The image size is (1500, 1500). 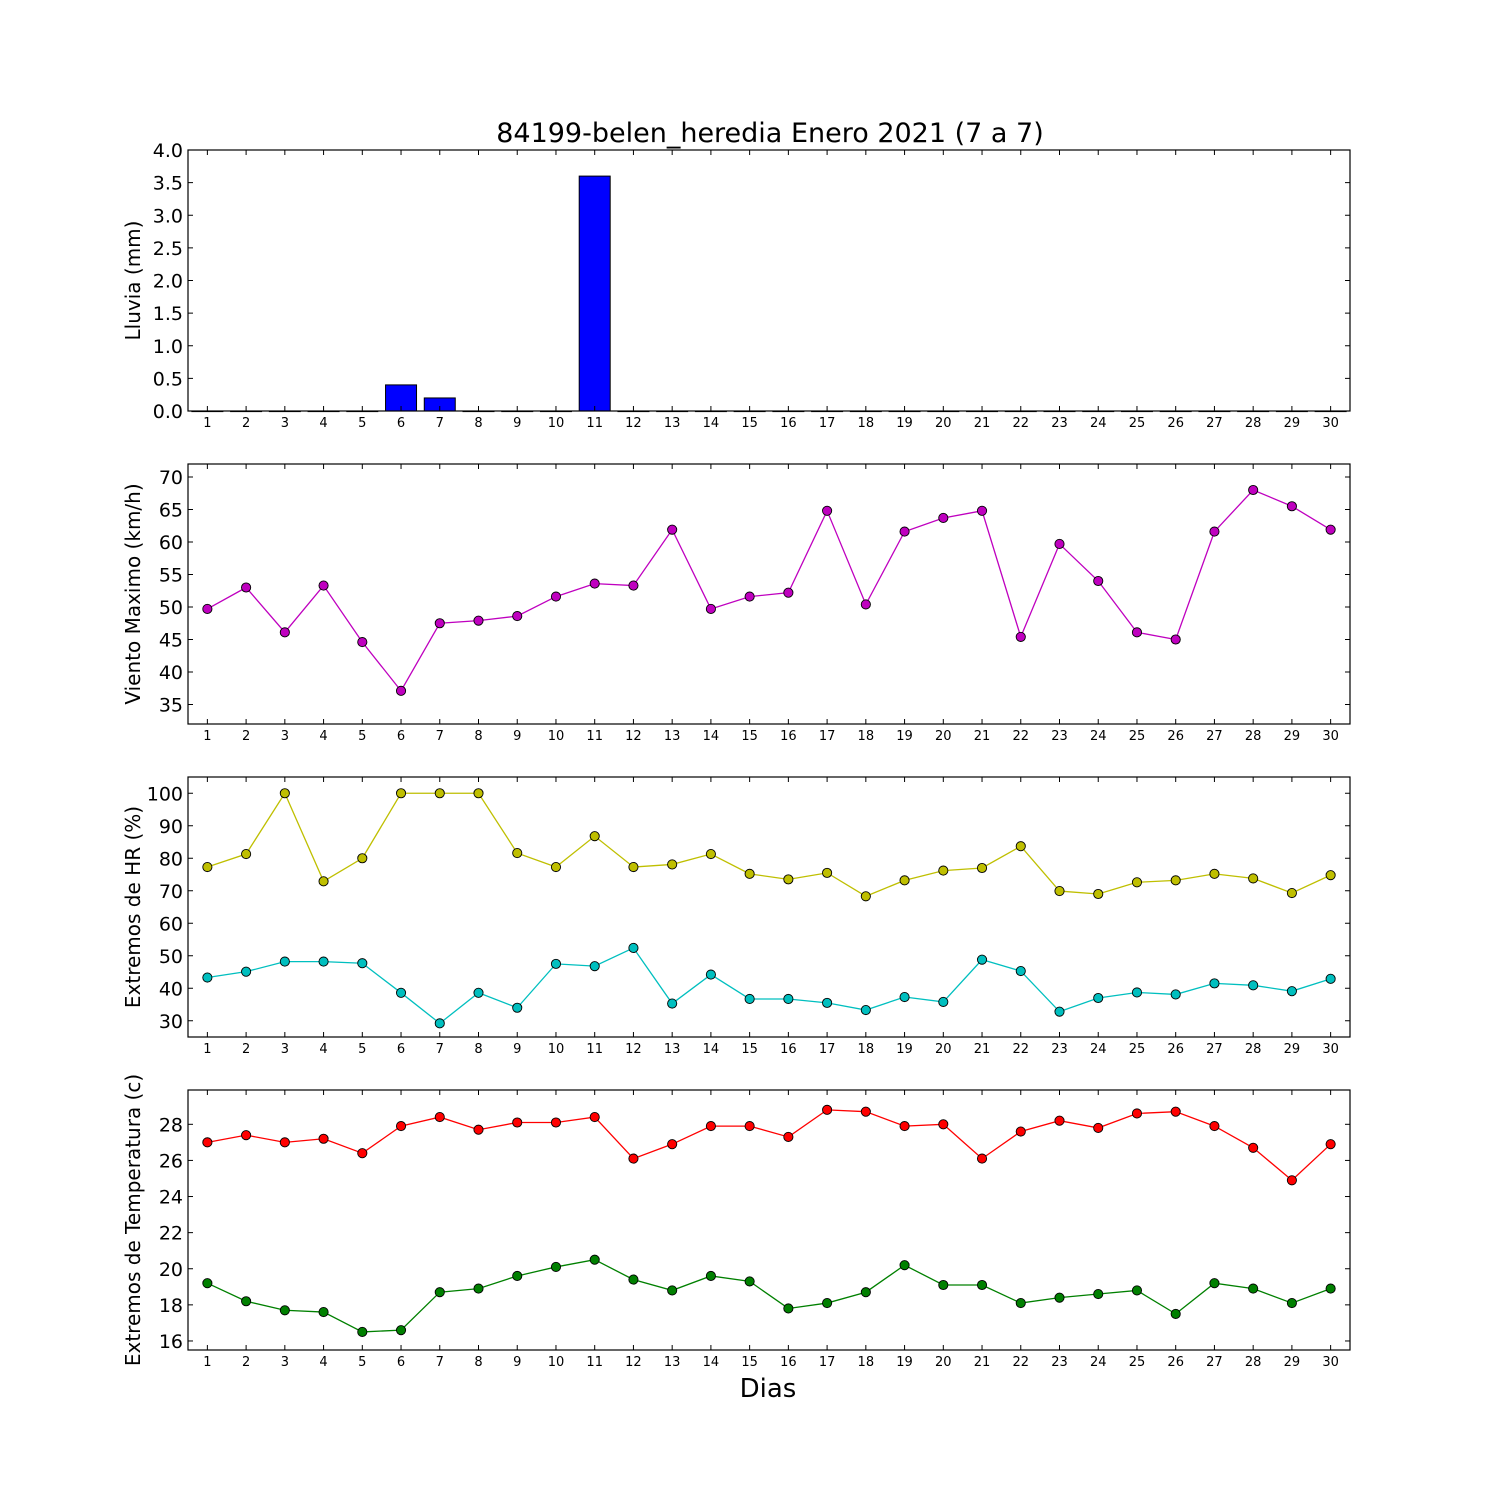 I want to click on x-tick-label-viento-18: 18, so click(x=866, y=736).